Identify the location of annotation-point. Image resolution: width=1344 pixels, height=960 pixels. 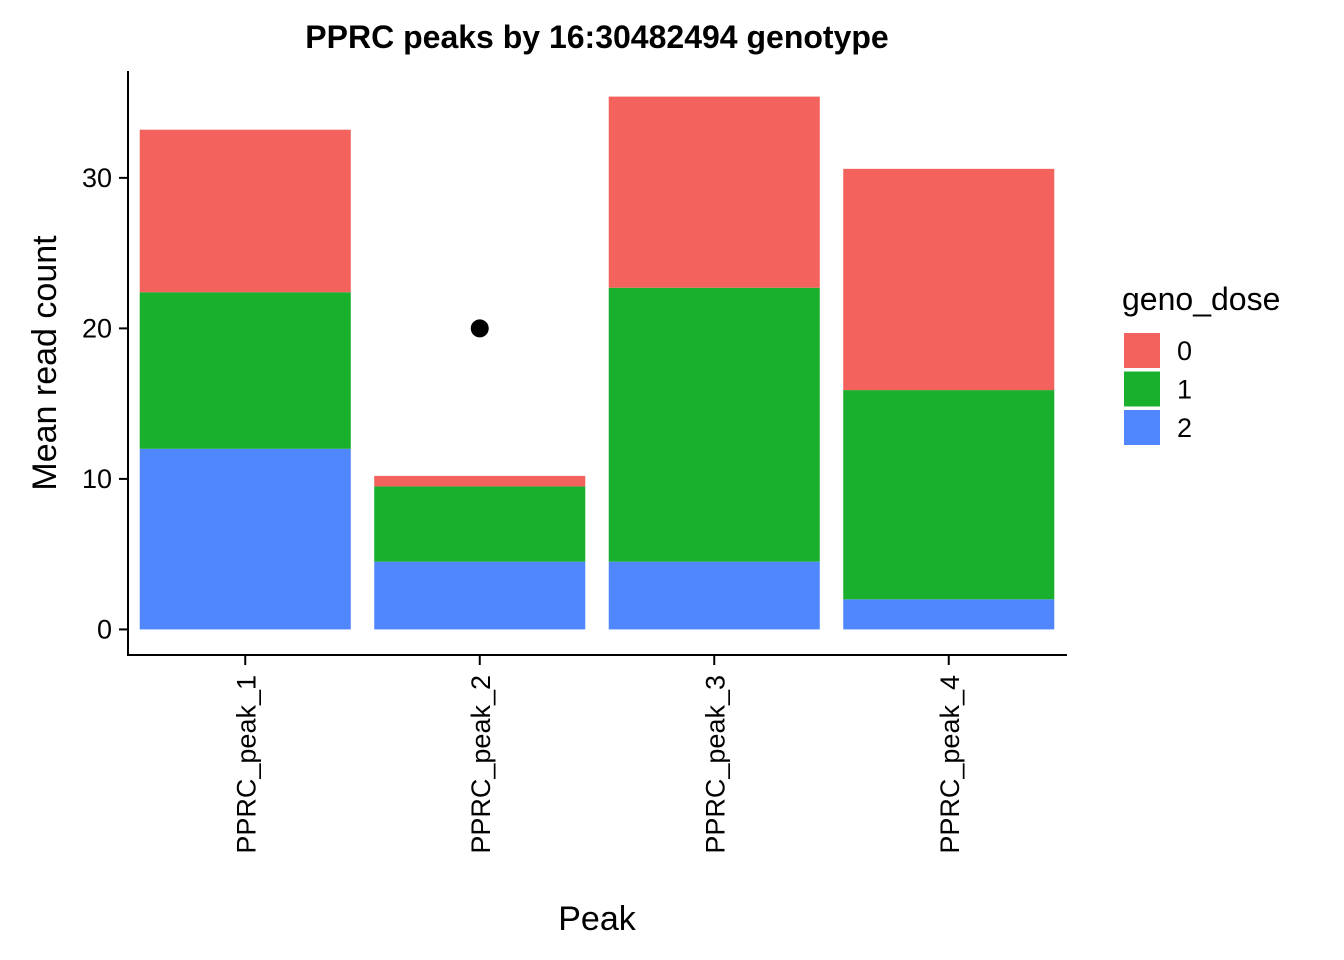
(479, 328).